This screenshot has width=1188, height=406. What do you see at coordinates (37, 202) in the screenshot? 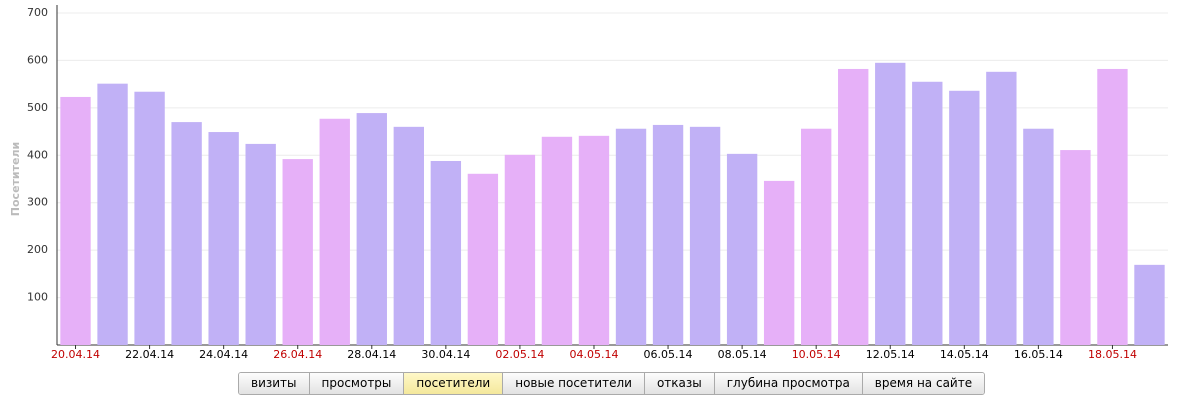
I see `y-tick-label: 300` at bounding box center [37, 202].